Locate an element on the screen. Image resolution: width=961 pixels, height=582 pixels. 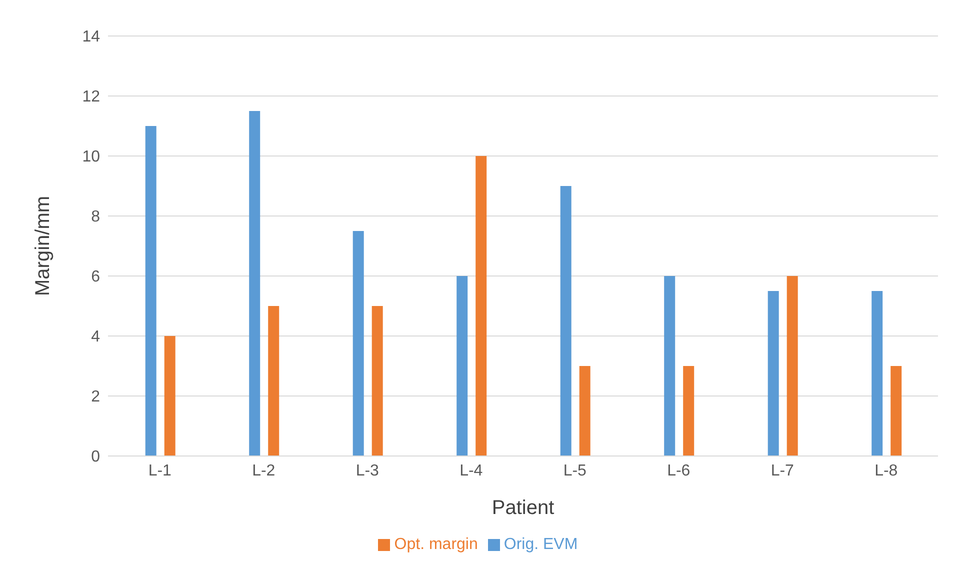
x-tick-label: L-3 is located at coordinates (368, 471).